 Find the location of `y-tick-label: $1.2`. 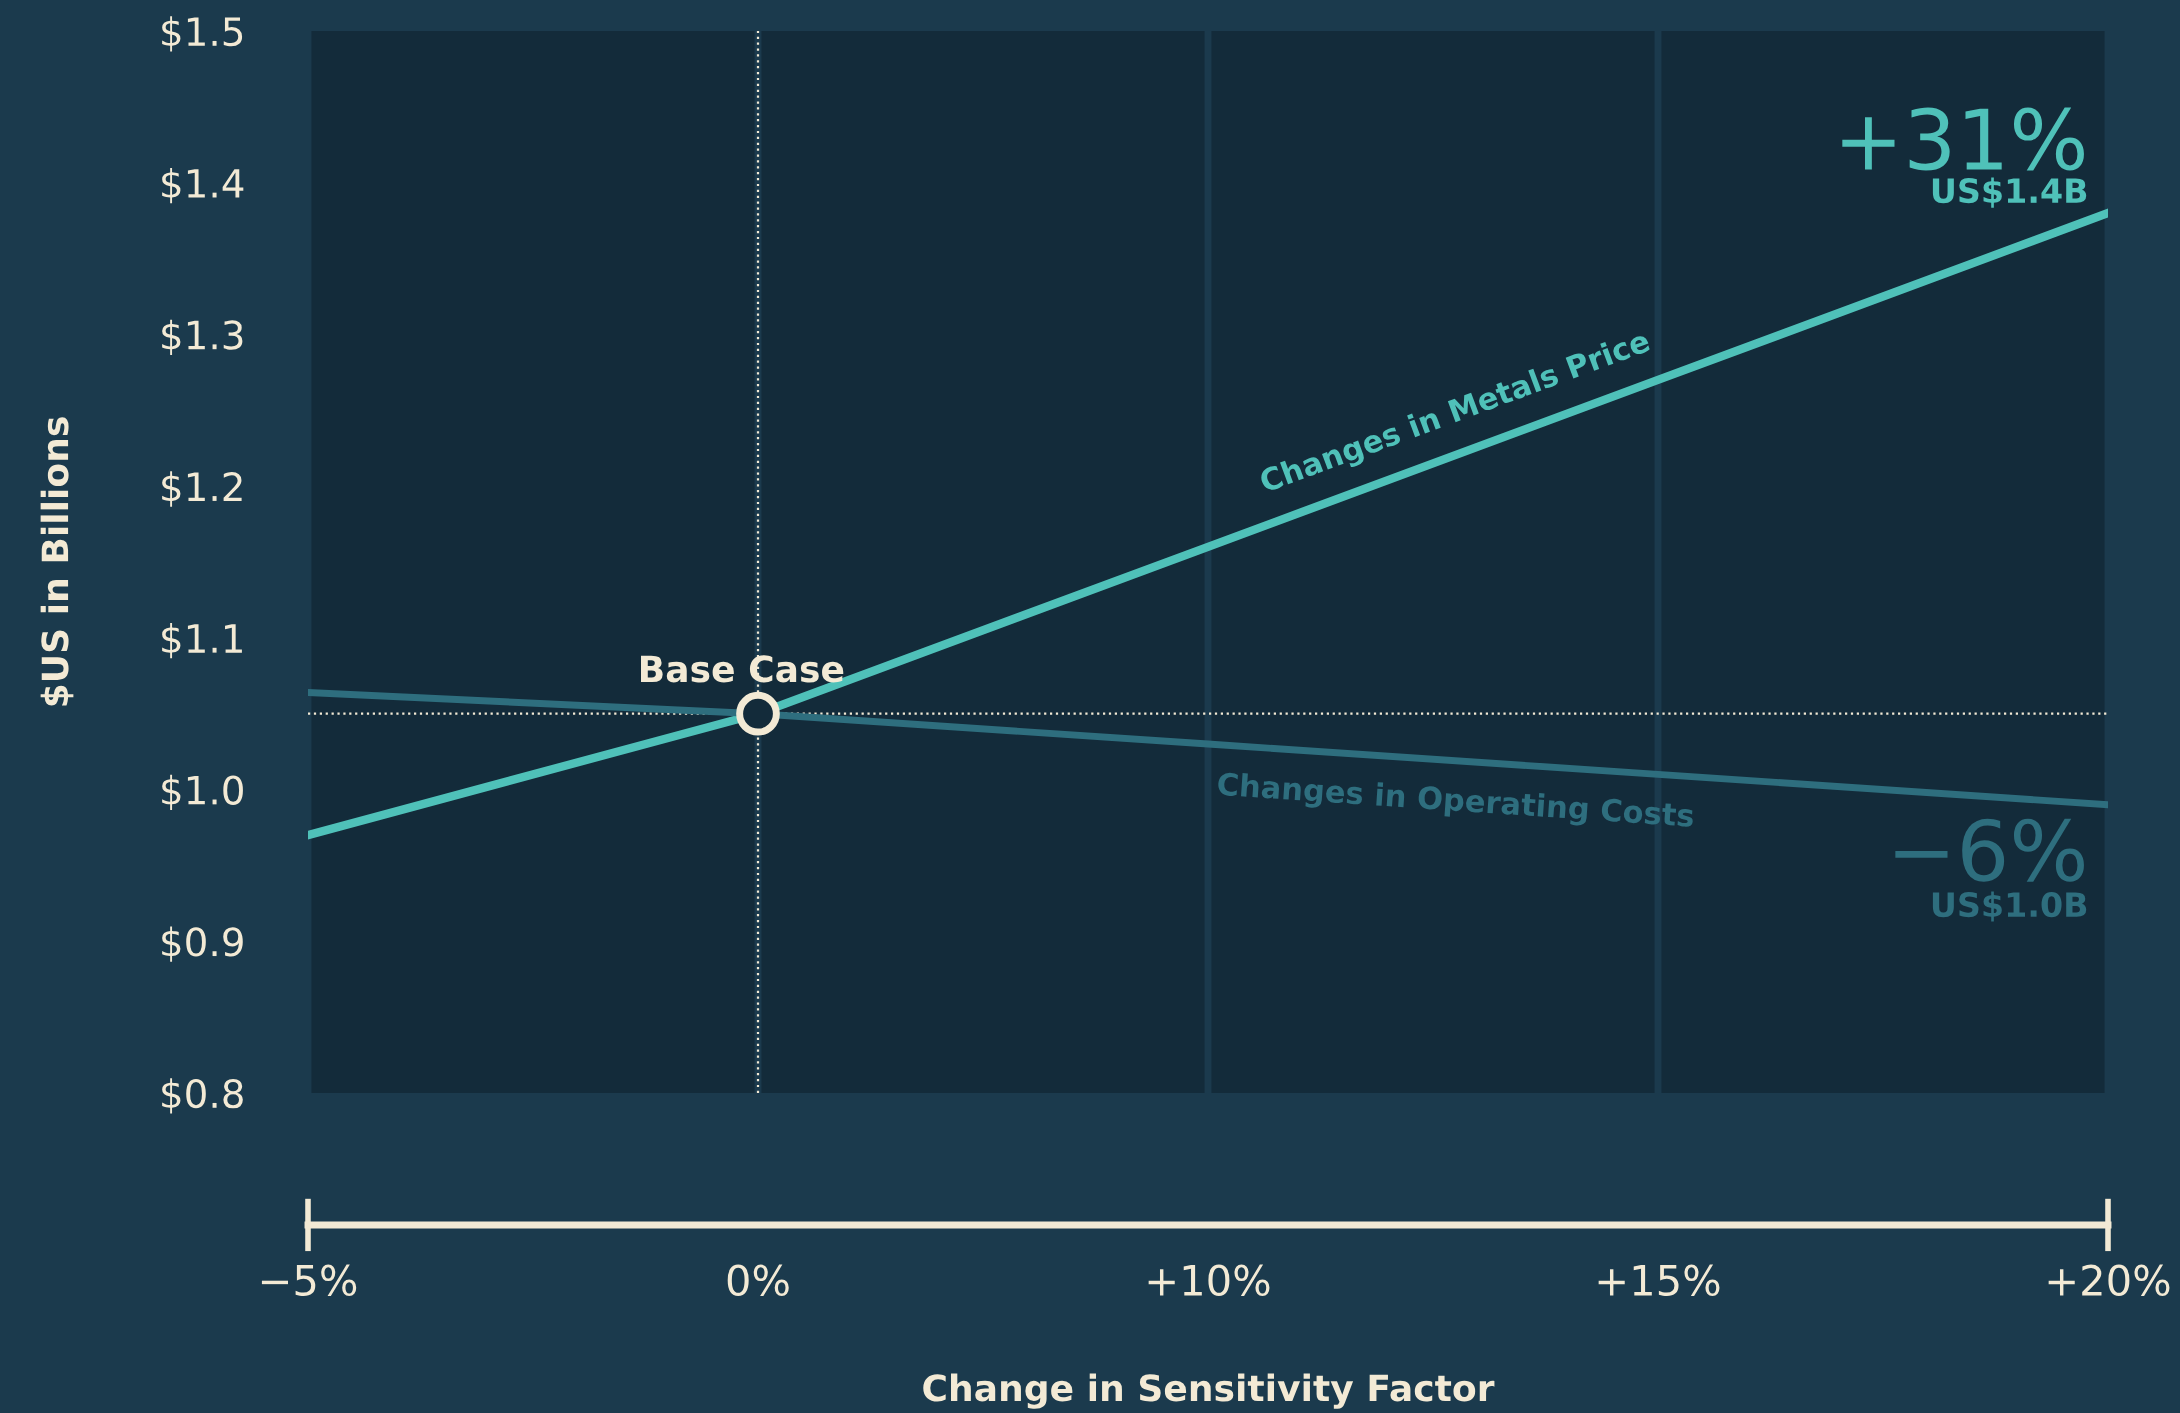

y-tick-label: $1.2 is located at coordinates (202, 489).